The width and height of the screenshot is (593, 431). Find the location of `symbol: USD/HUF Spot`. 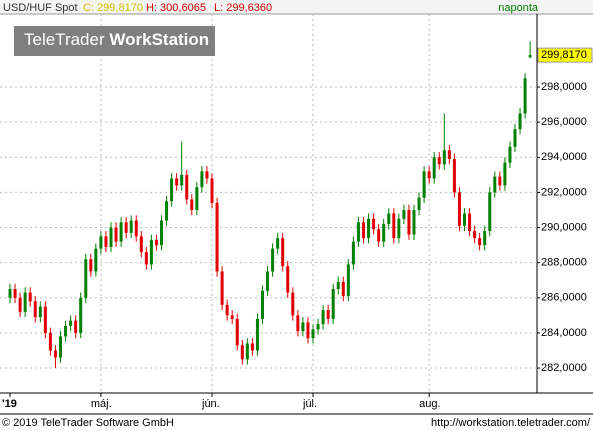

symbol: USD/HUF Spot is located at coordinates (40, 8).